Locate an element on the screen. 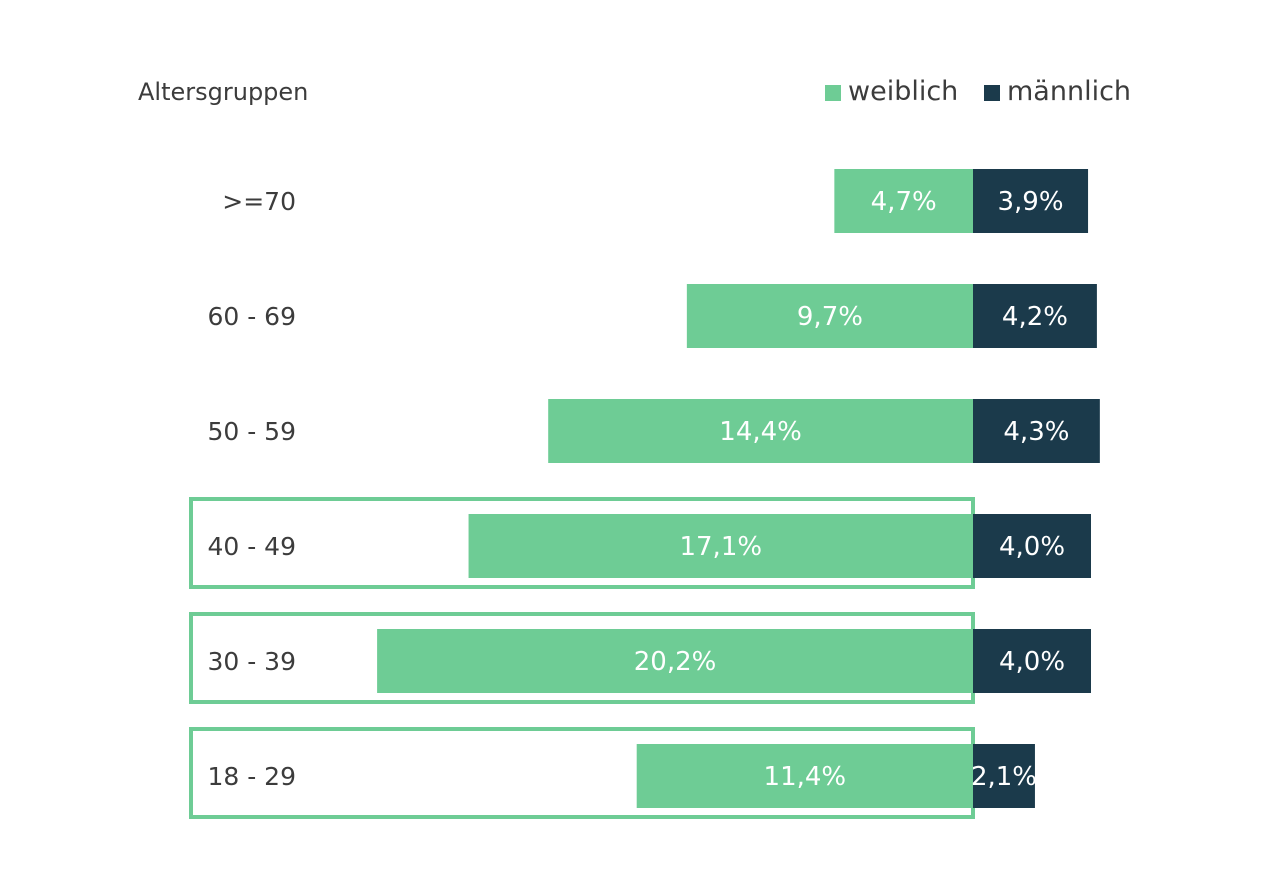 The width and height of the screenshot is (1268, 896). bar-label-maennlich-60-69: 4,2% is located at coordinates (1035, 317).